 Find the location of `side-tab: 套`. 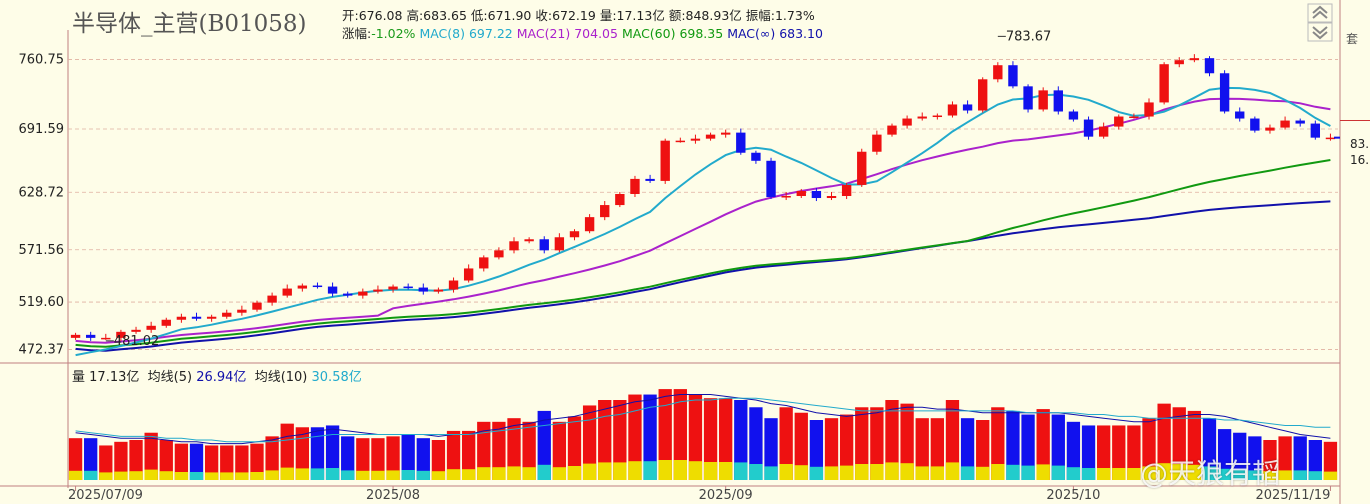

side-tab: 套 is located at coordinates (1352, 39).